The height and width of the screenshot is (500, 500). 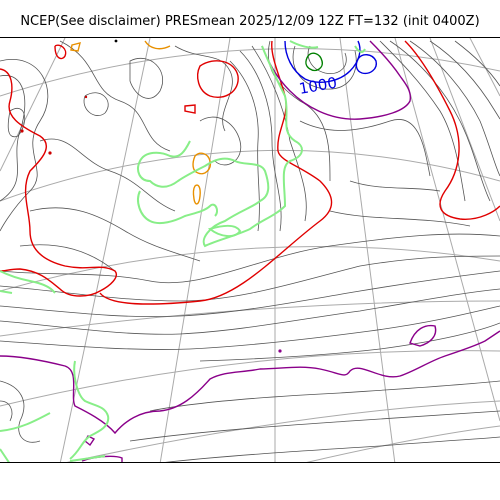 I want to click on isobar-label-1000: 1000, so click(x=318, y=86).